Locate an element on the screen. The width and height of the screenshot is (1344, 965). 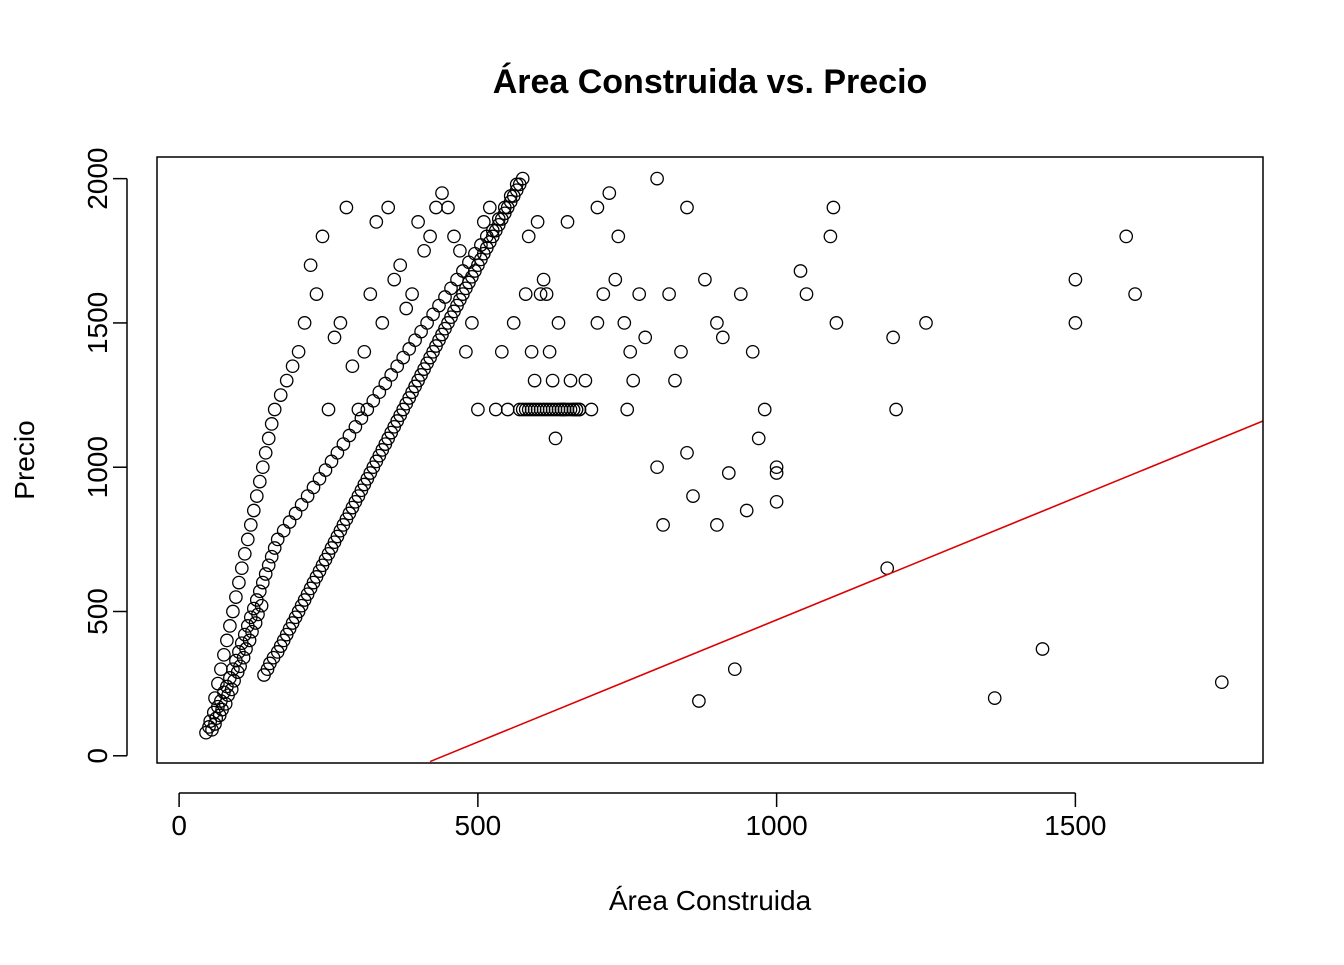
y-tick-label: 1000 is located at coordinates (97, 467).